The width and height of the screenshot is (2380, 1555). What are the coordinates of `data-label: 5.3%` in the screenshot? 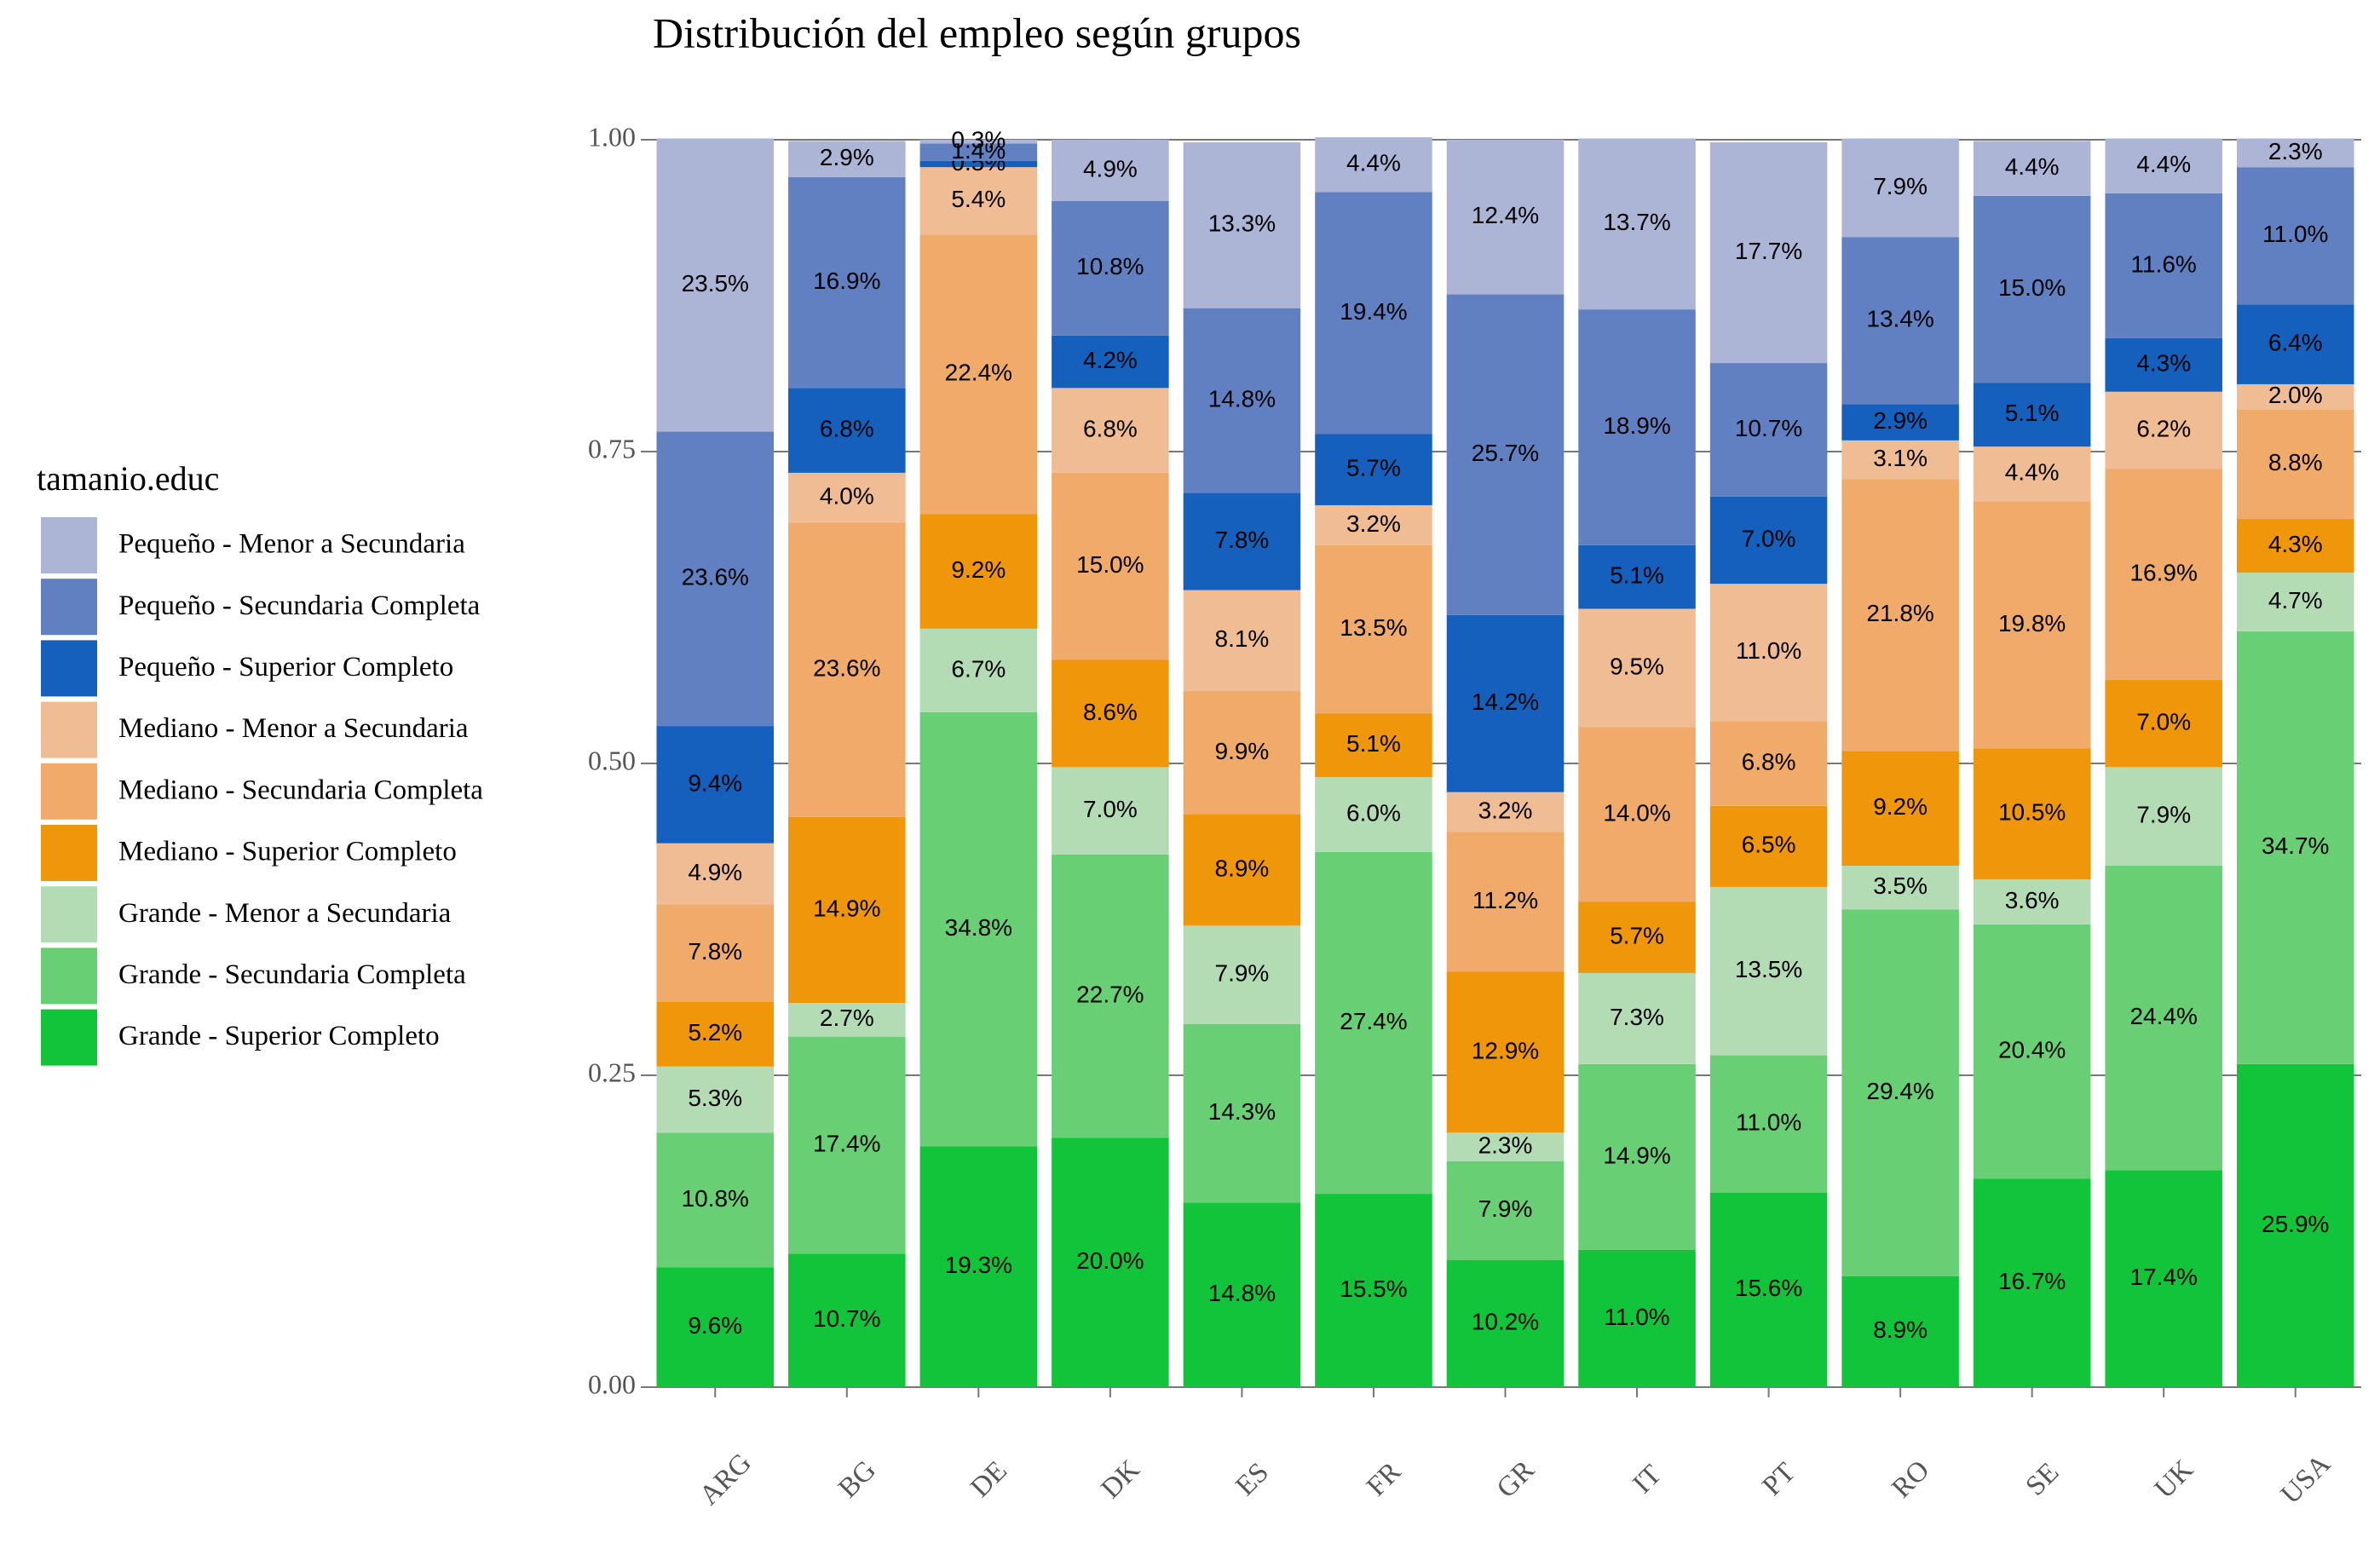 It's located at (715, 1098).